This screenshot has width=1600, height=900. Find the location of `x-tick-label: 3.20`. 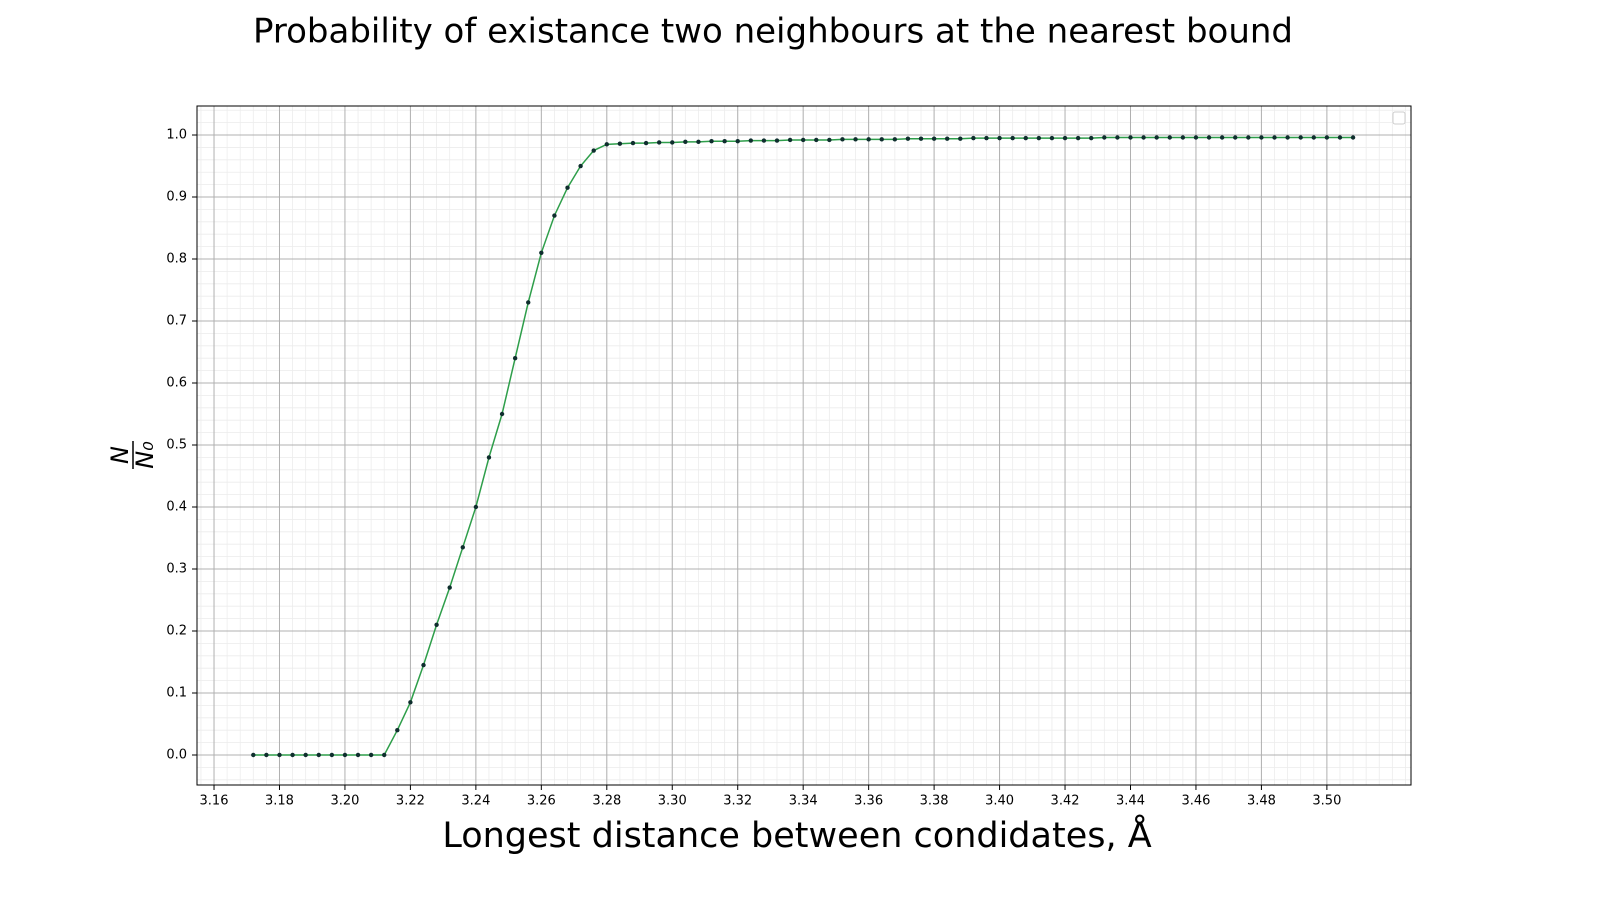

x-tick-label: 3.20 is located at coordinates (344, 801).